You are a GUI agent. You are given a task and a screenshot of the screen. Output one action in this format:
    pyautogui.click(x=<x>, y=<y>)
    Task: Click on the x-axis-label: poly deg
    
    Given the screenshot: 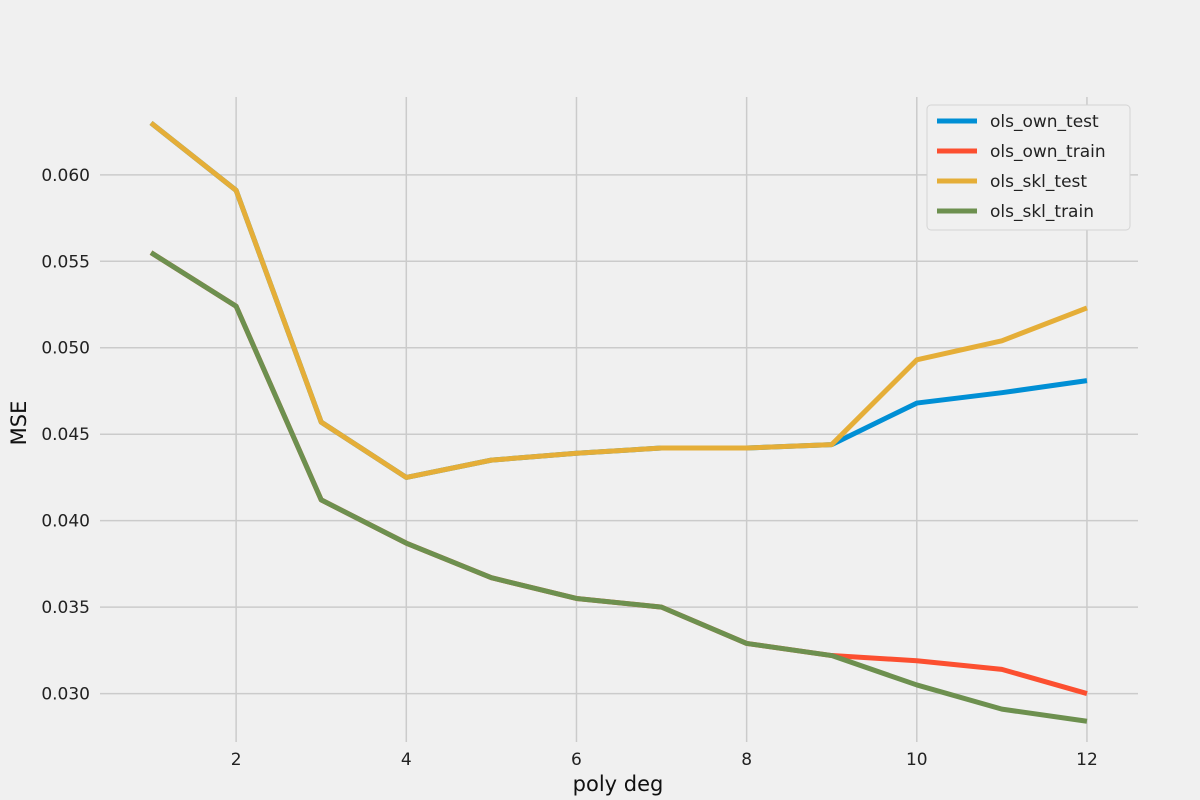 What is the action you would take?
    pyautogui.click(x=618, y=784)
    